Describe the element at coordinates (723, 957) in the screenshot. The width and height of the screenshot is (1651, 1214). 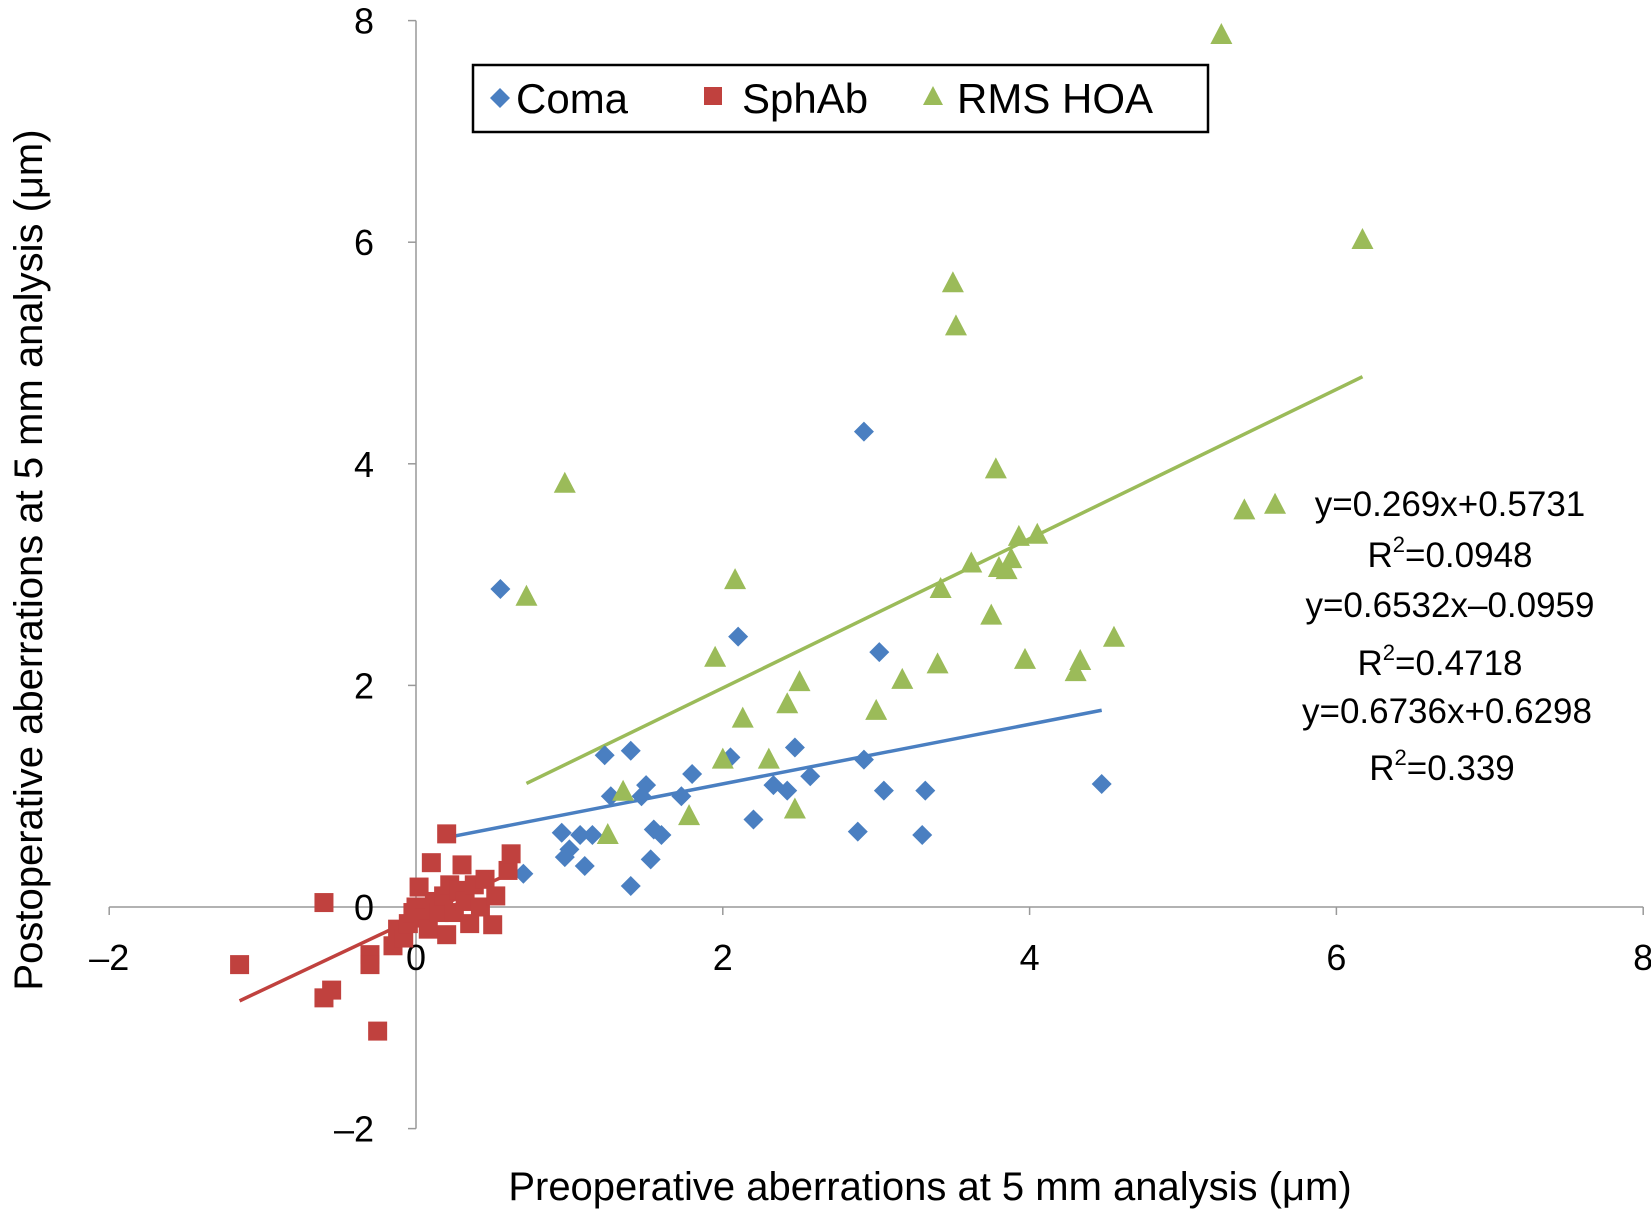
I see `x-tick-label: 2` at that location.